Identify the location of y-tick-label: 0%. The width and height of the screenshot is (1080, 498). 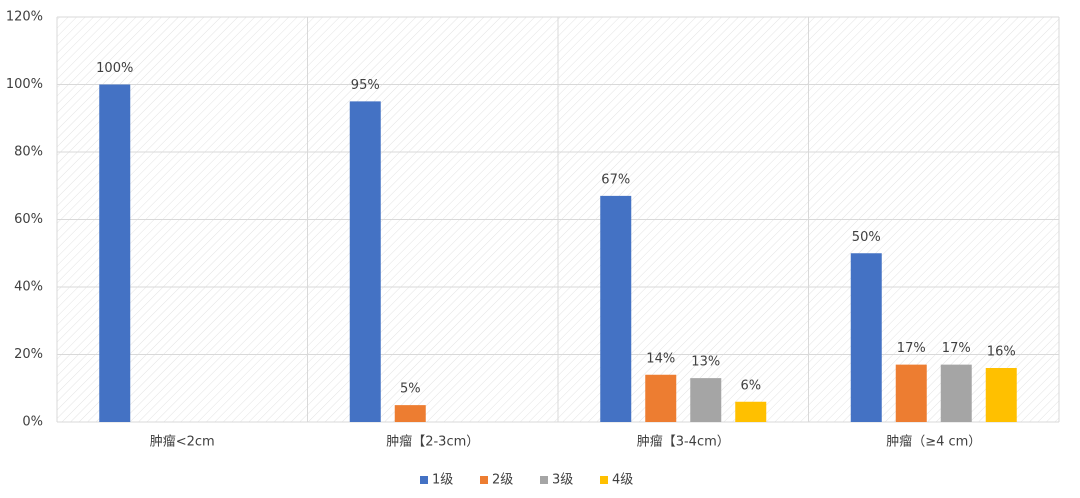
(32, 422).